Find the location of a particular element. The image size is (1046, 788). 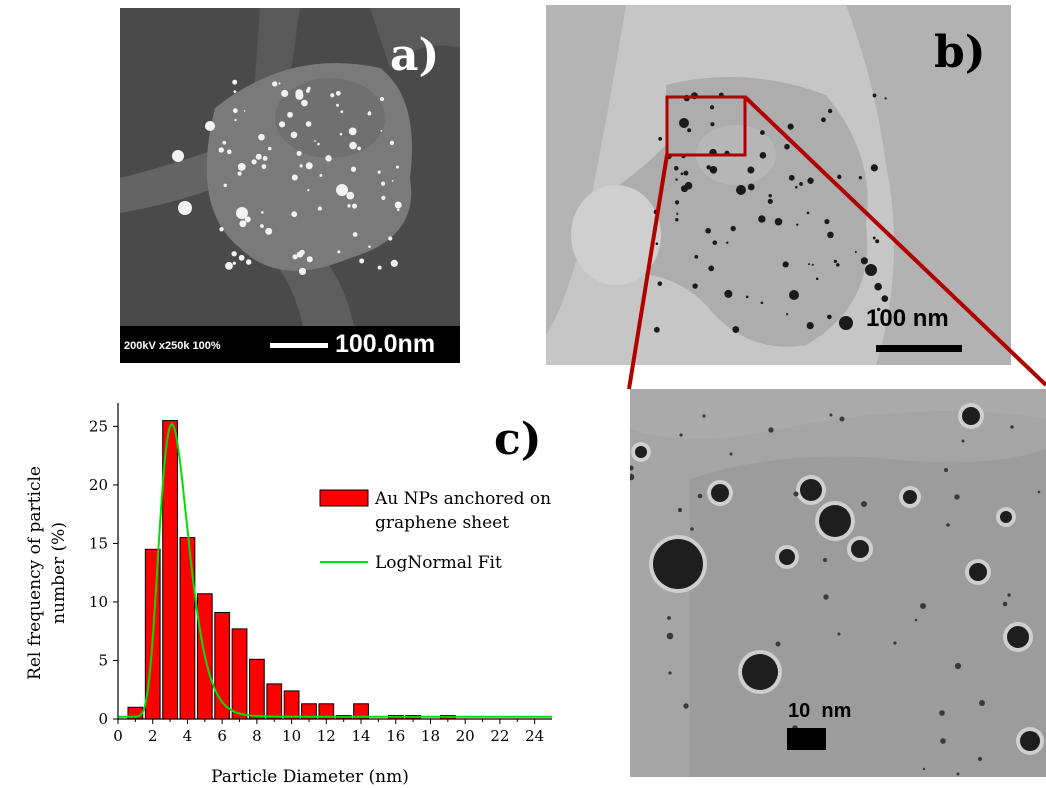

y-tick-label: 15 is located at coordinates (98, 543).